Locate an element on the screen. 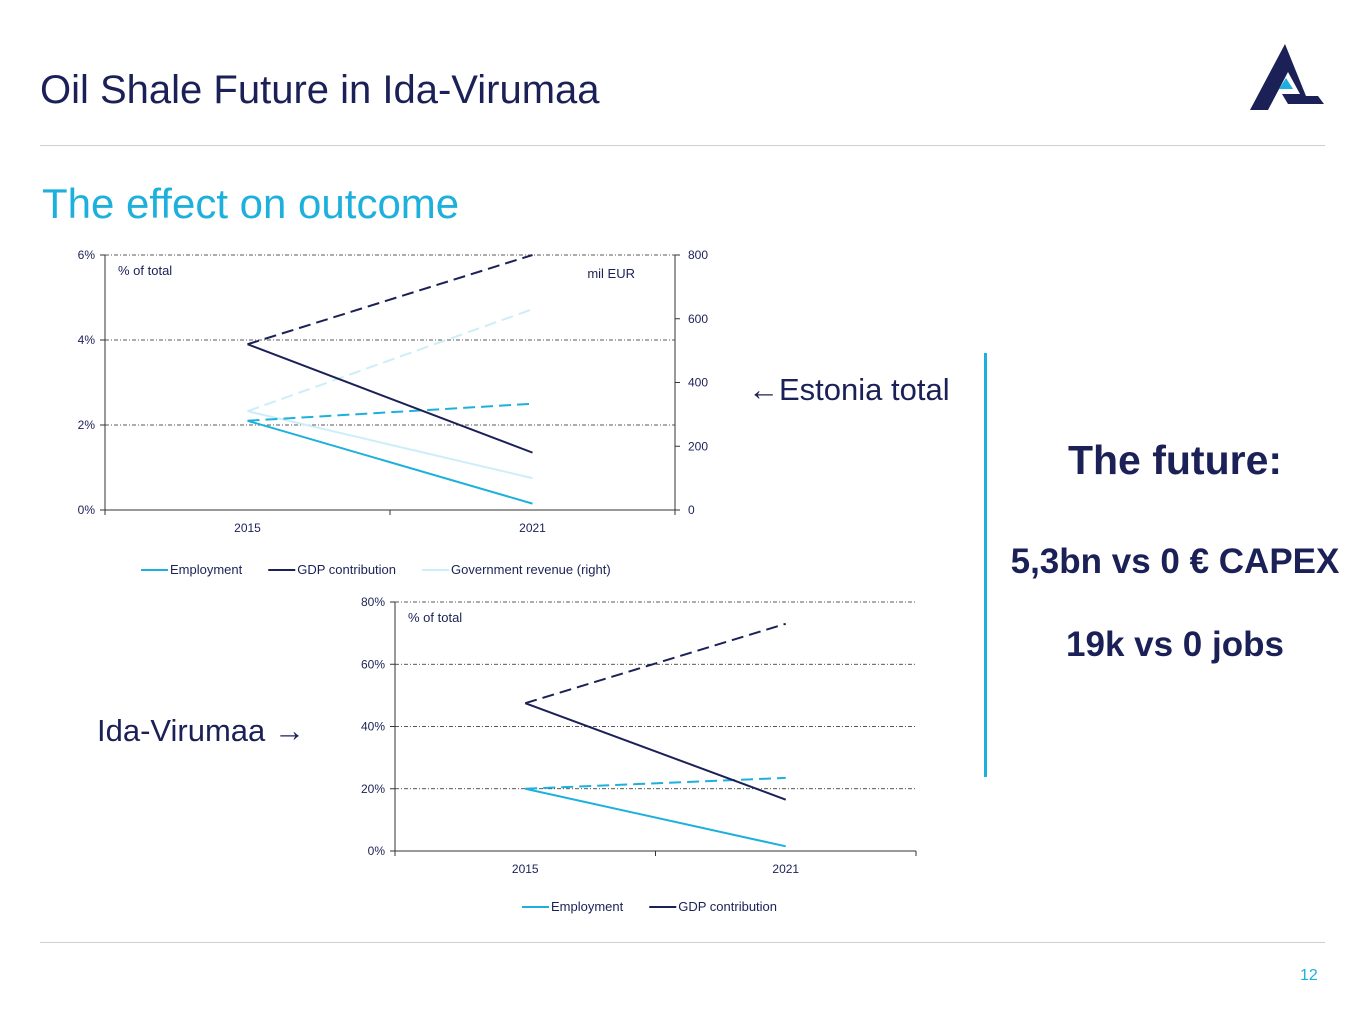  series-line-government-revenue-right--dashed is located at coordinates (390, 360).